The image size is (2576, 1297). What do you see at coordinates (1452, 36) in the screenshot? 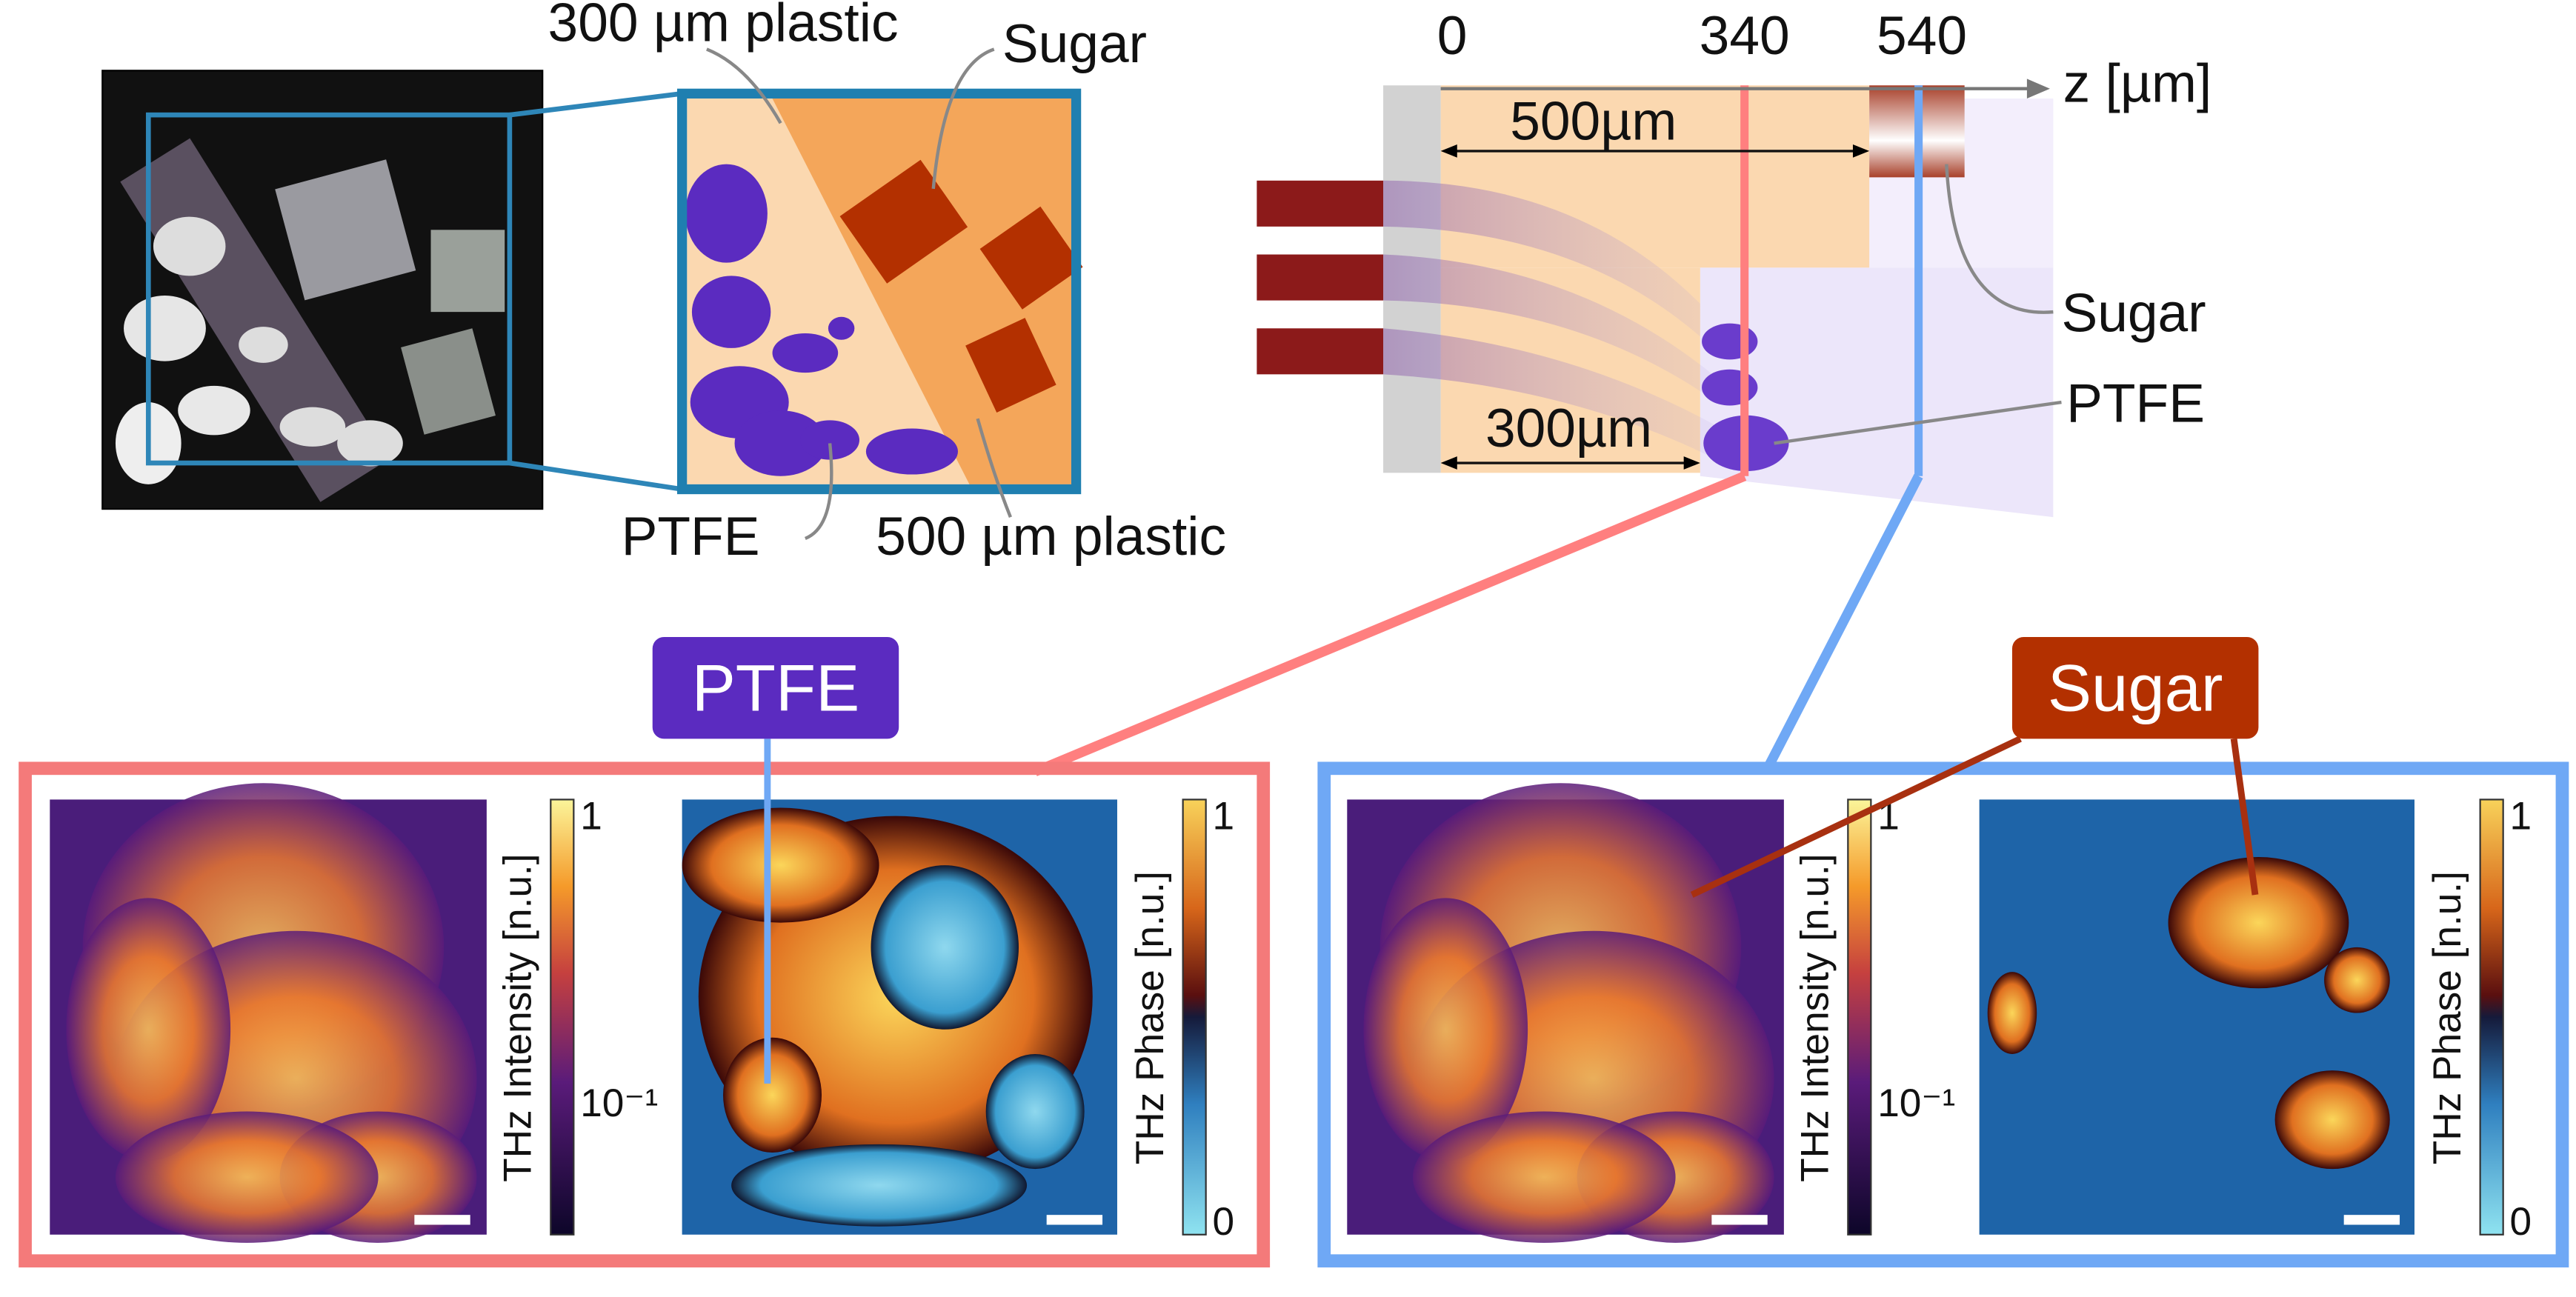
I see `z-tick: 0` at bounding box center [1452, 36].